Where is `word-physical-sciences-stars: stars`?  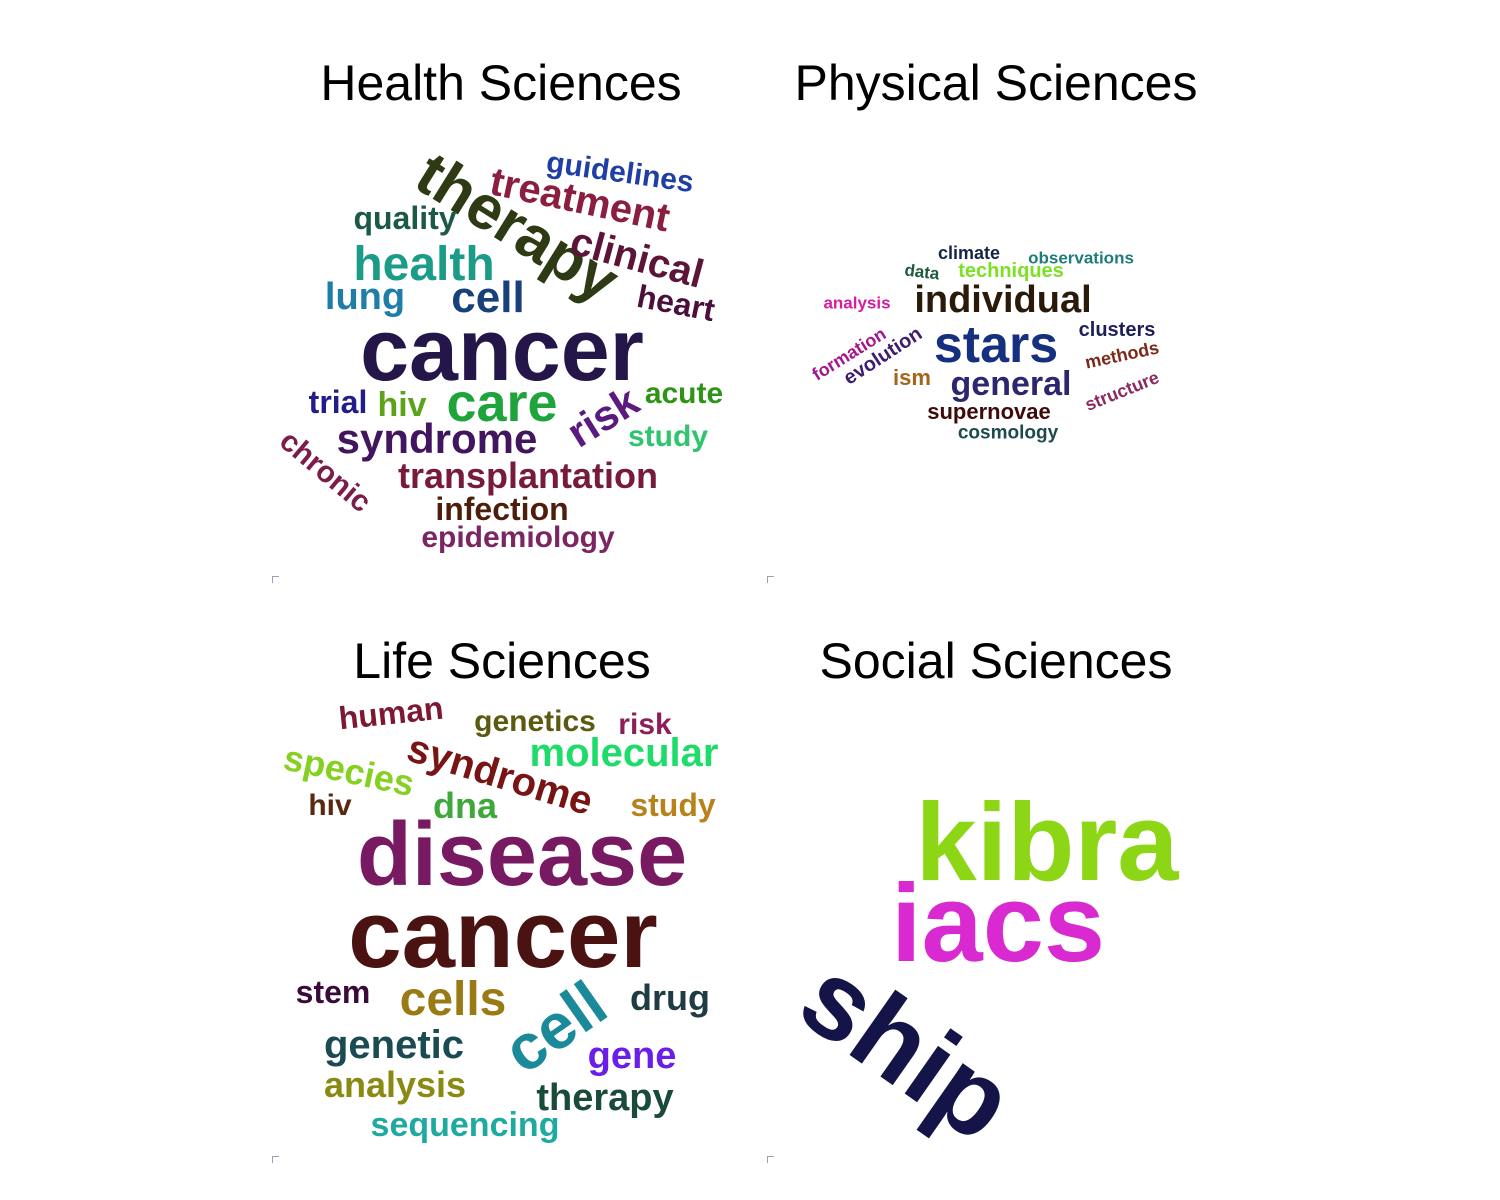 word-physical-sciences-stars: stars is located at coordinates (996, 345).